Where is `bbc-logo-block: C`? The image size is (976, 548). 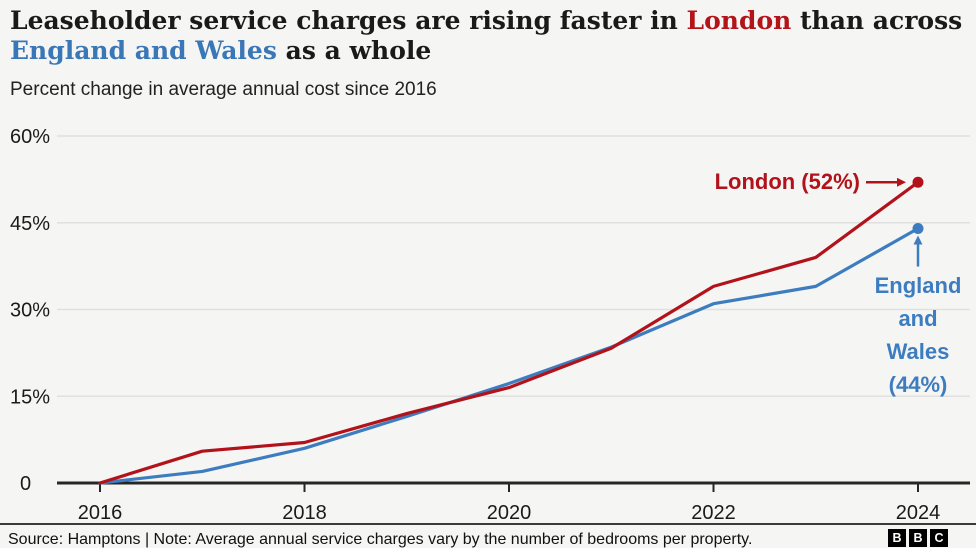 bbc-logo-block: C is located at coordinates (939, 538).